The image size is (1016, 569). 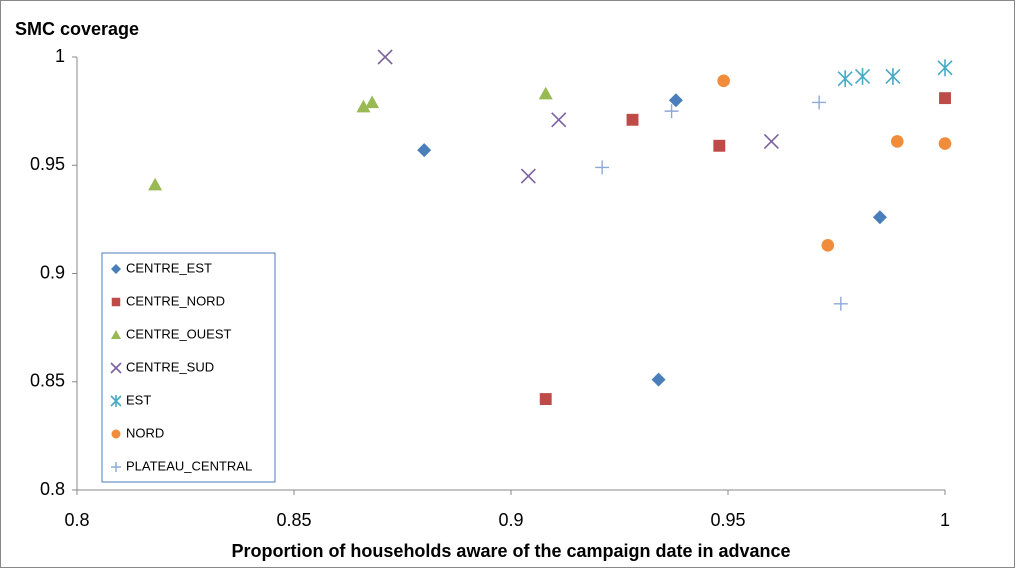 I want to click on y-tick-label: 1, so click(x=60, y=56).